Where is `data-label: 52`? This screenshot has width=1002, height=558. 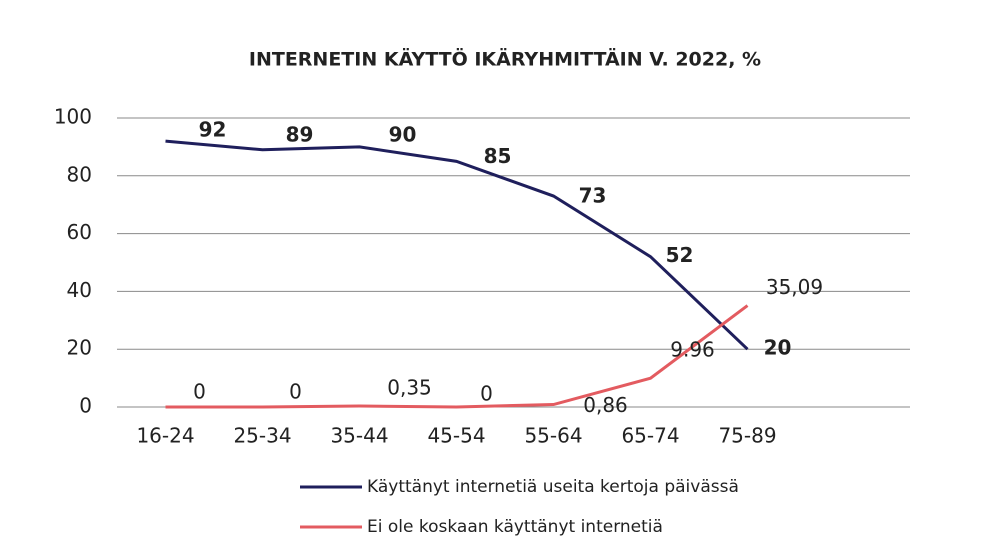 data-label: 52 is located at coordinates (680, 255).